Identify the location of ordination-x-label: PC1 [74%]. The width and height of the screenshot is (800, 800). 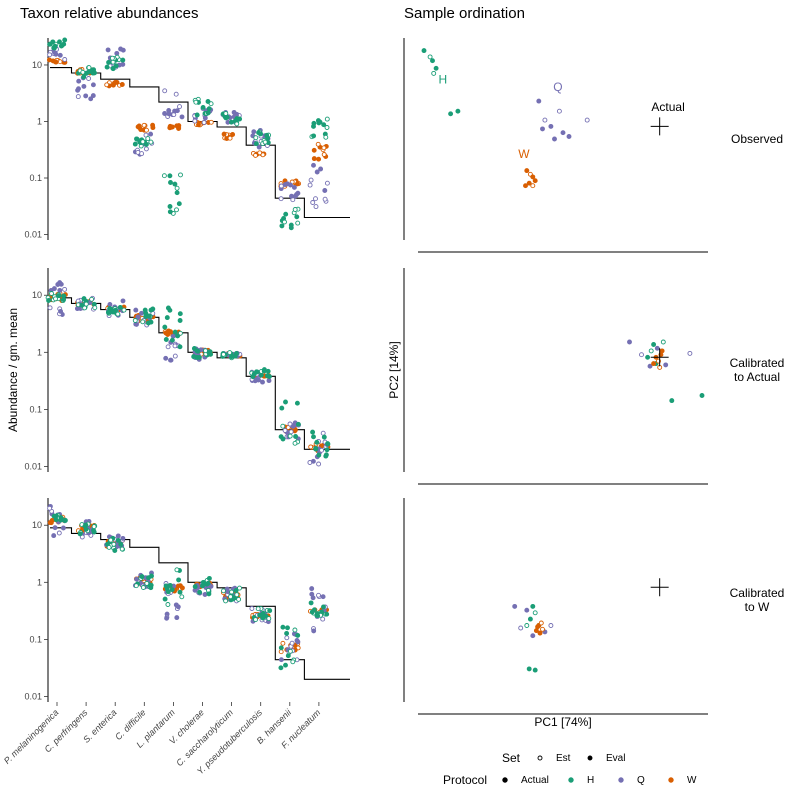
(562, 722).